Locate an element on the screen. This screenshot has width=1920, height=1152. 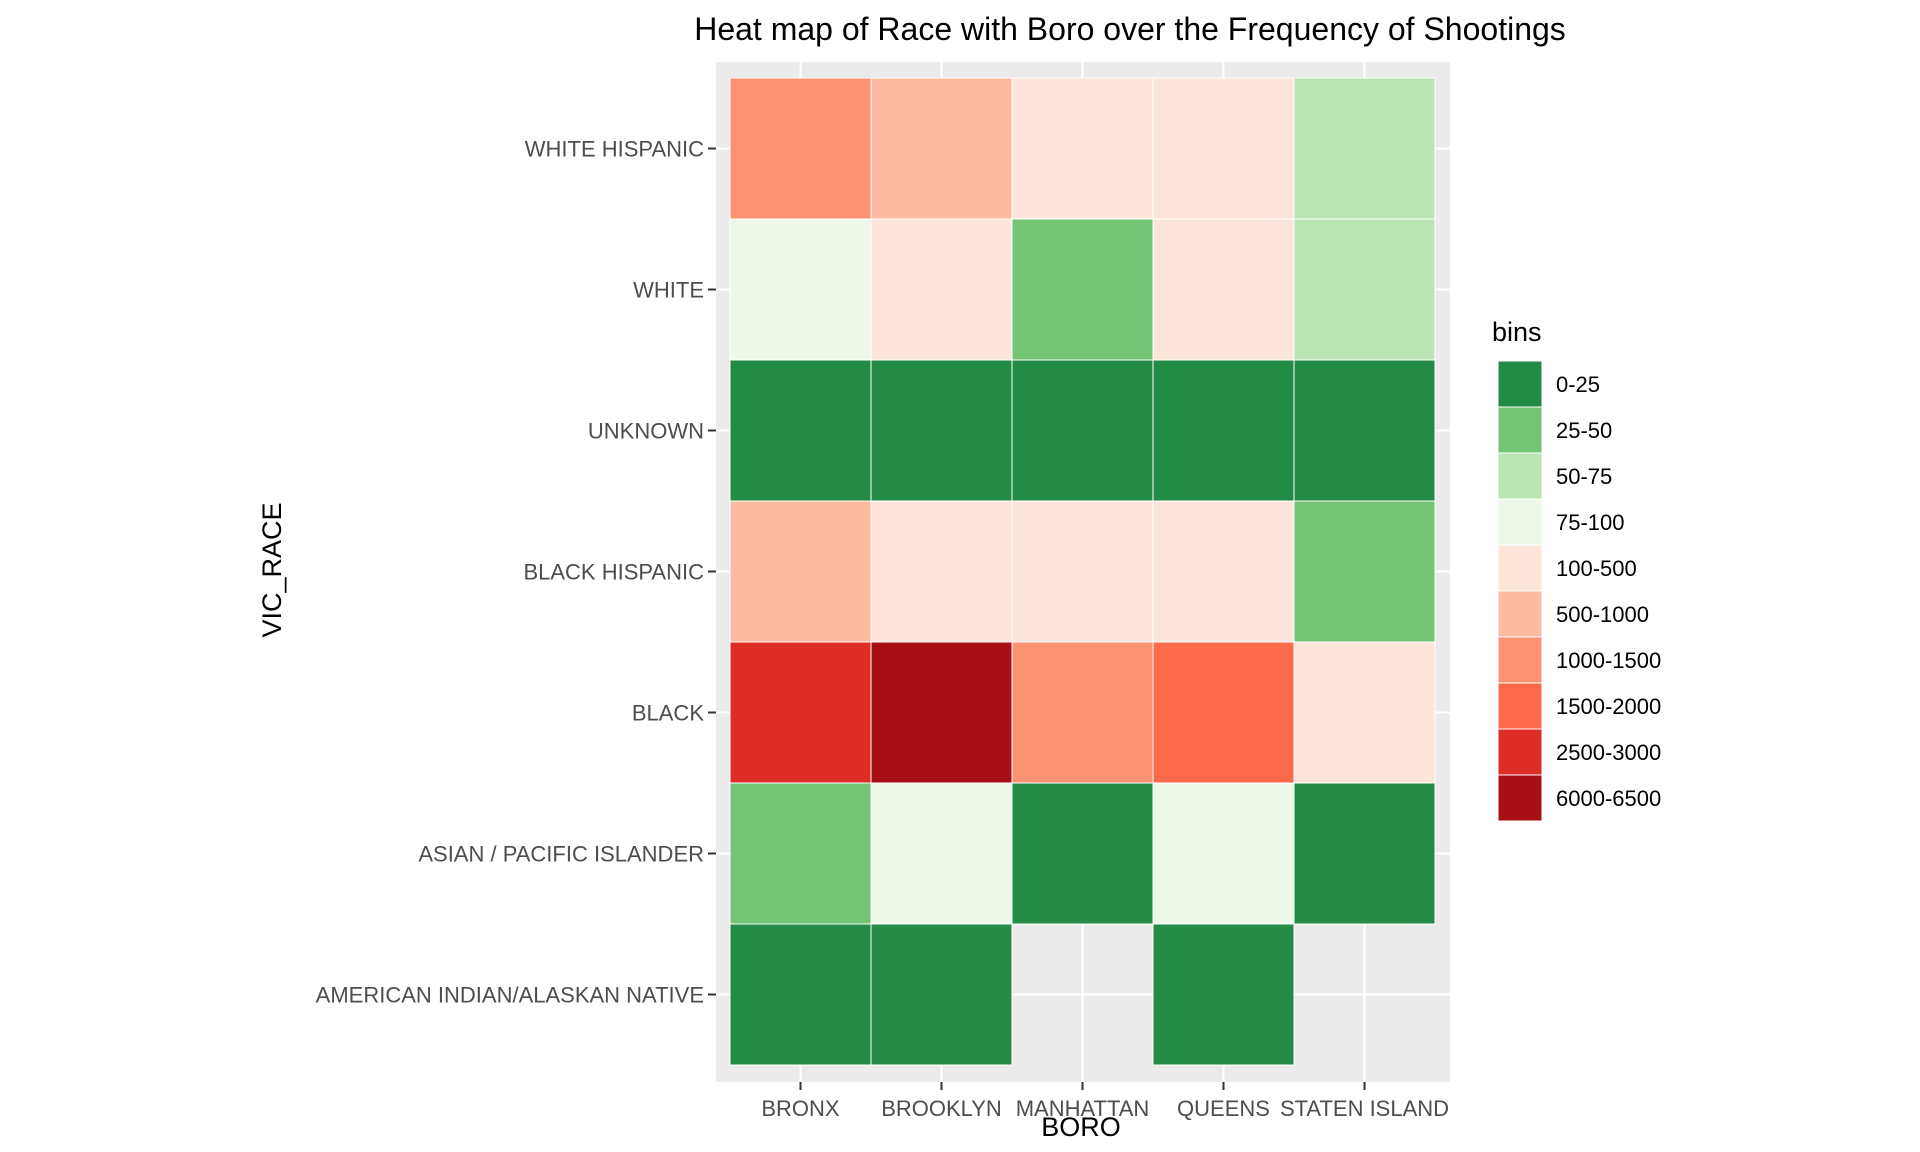
legend-label: 2500-3000 is located at coordinates (1608, 752).